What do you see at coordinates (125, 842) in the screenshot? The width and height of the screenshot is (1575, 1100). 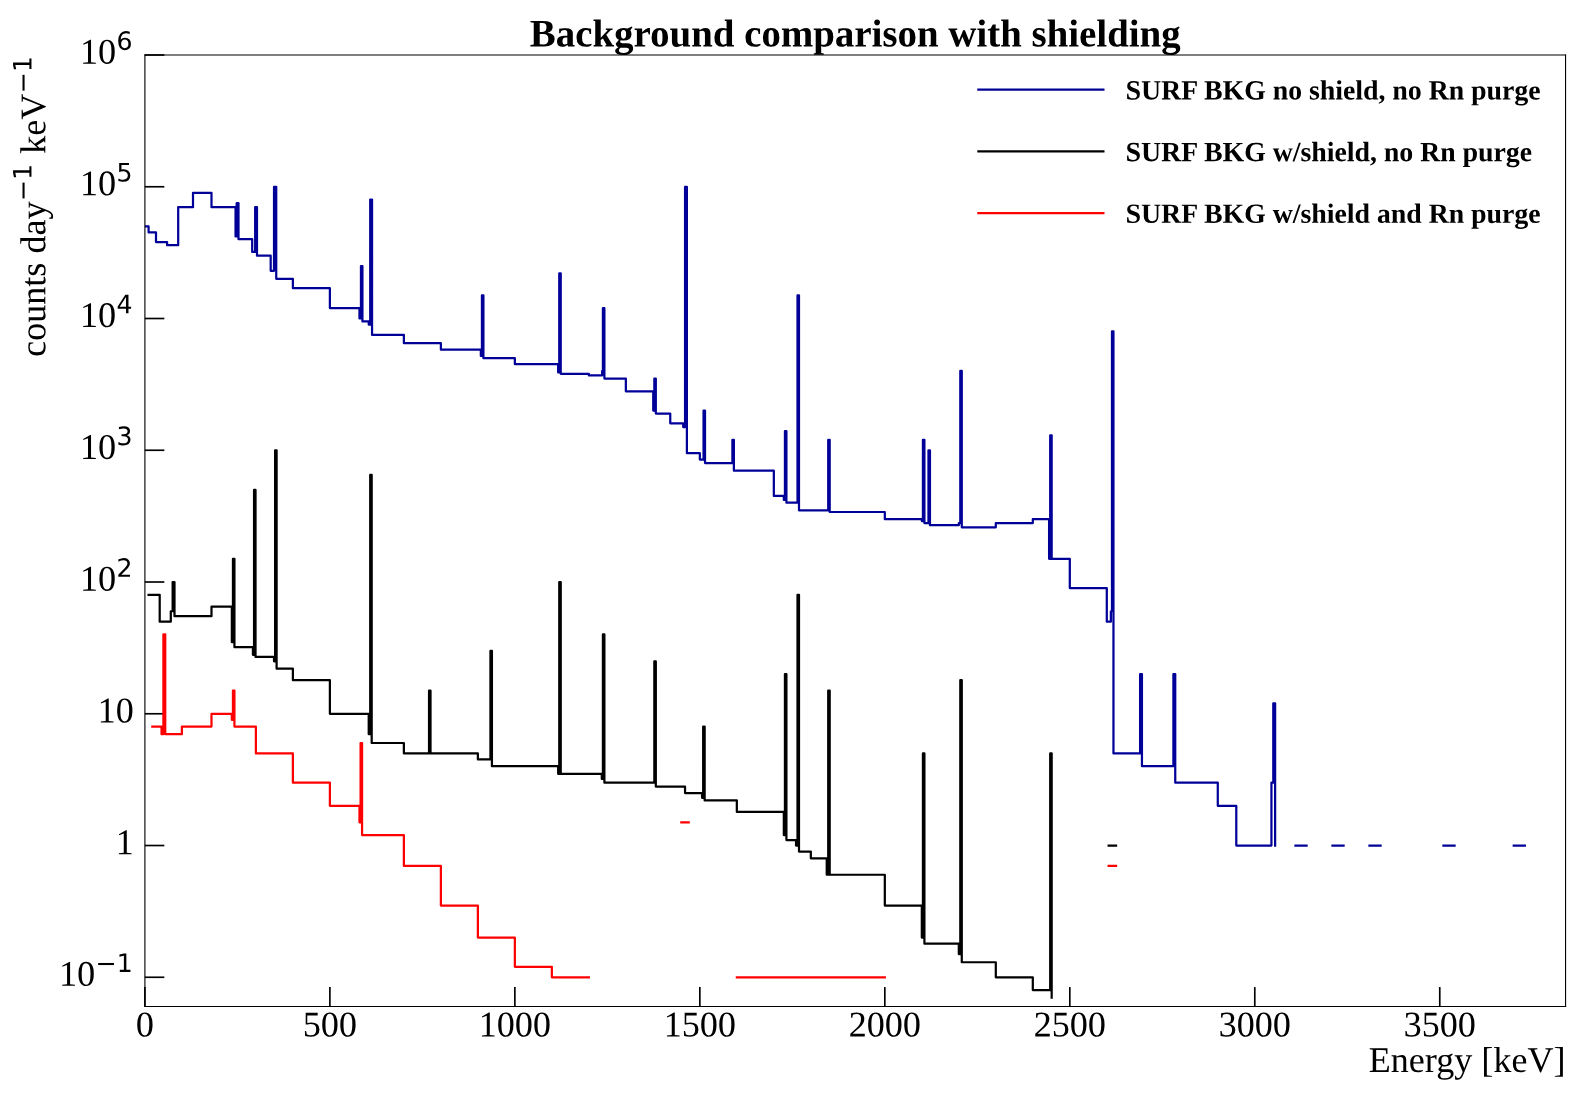 I see `y-tick-label: 1` at bounding box center [125, 842].